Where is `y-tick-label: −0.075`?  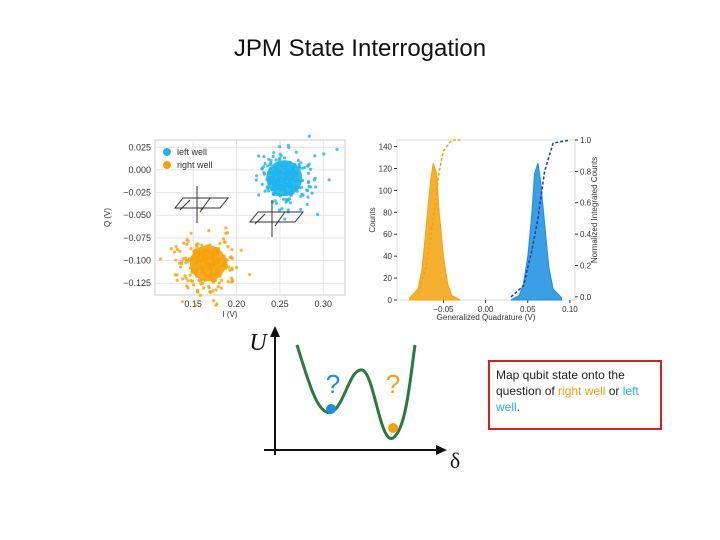 y-tick-label: −0.075 is located at coordinates (137, 238).